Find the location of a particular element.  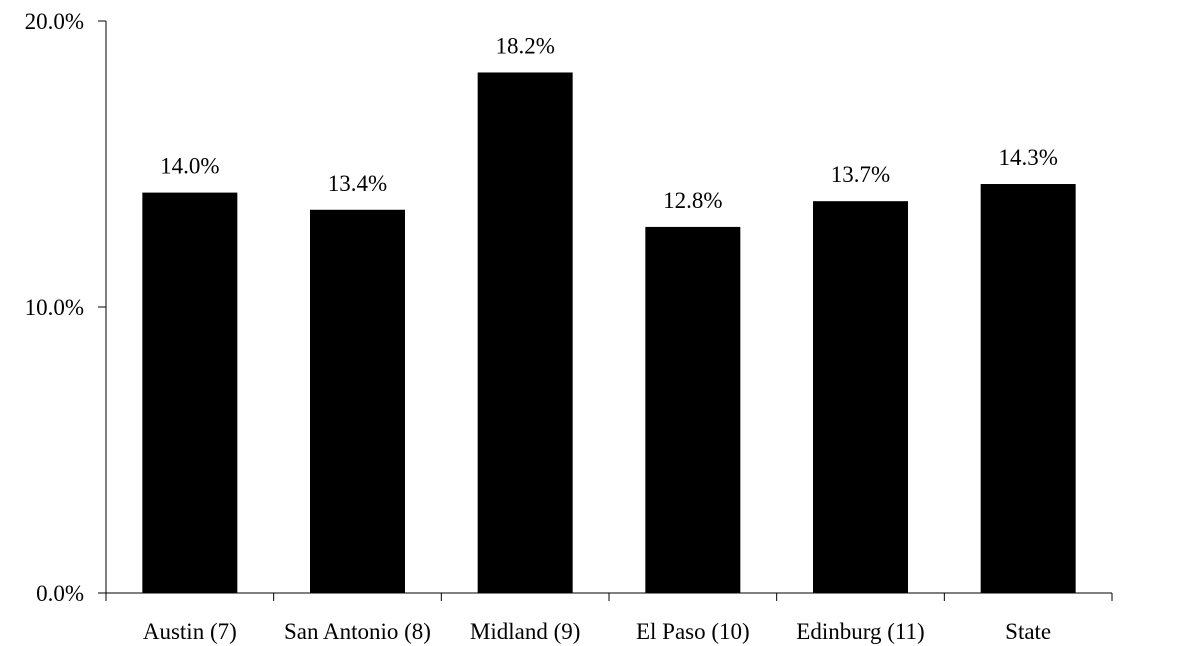

data-label: 14.0% is located at coordinates (189, 166).